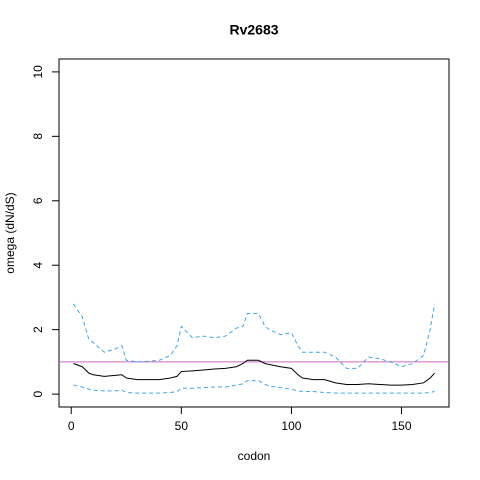 Image resolution: width=480 pixels, height=480 pixels. Describe the element at coordinates (291, 426) in the screenshot. I see `x-tick-label: 100` at that location.